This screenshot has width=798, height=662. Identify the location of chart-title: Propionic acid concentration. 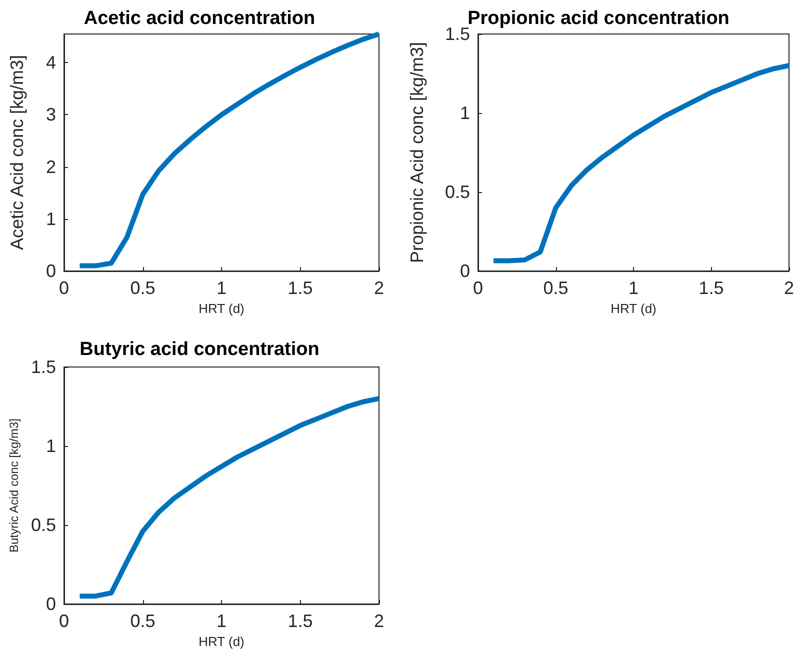
(599, 18).